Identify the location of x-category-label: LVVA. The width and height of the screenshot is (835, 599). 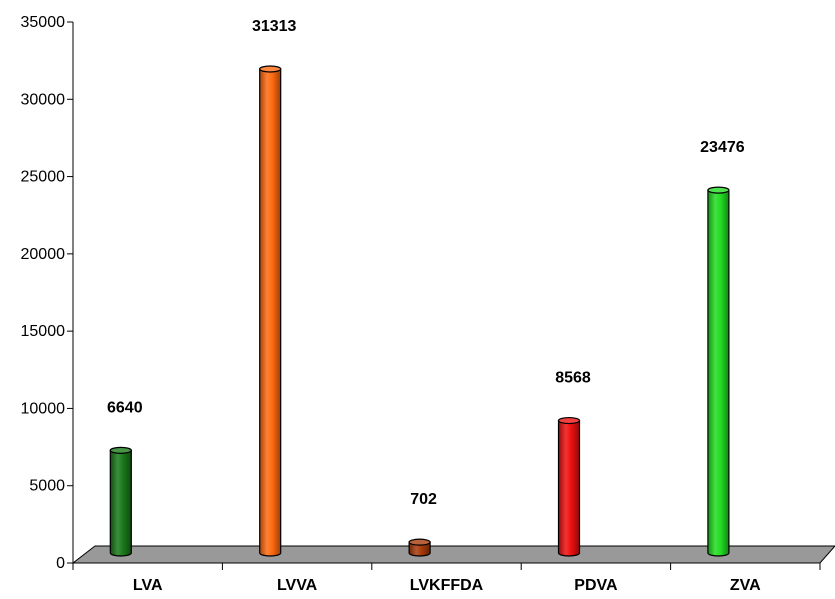
(297, 585).